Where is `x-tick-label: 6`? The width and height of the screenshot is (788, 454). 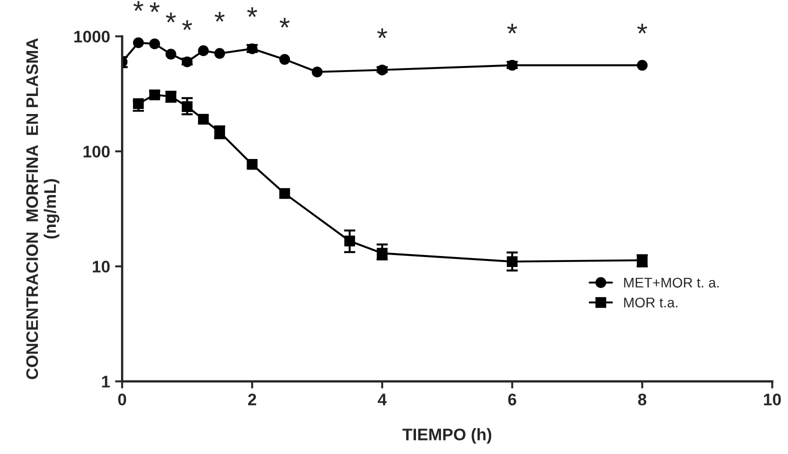
x-tick-label: 6 is located at coordinates (512, 400).